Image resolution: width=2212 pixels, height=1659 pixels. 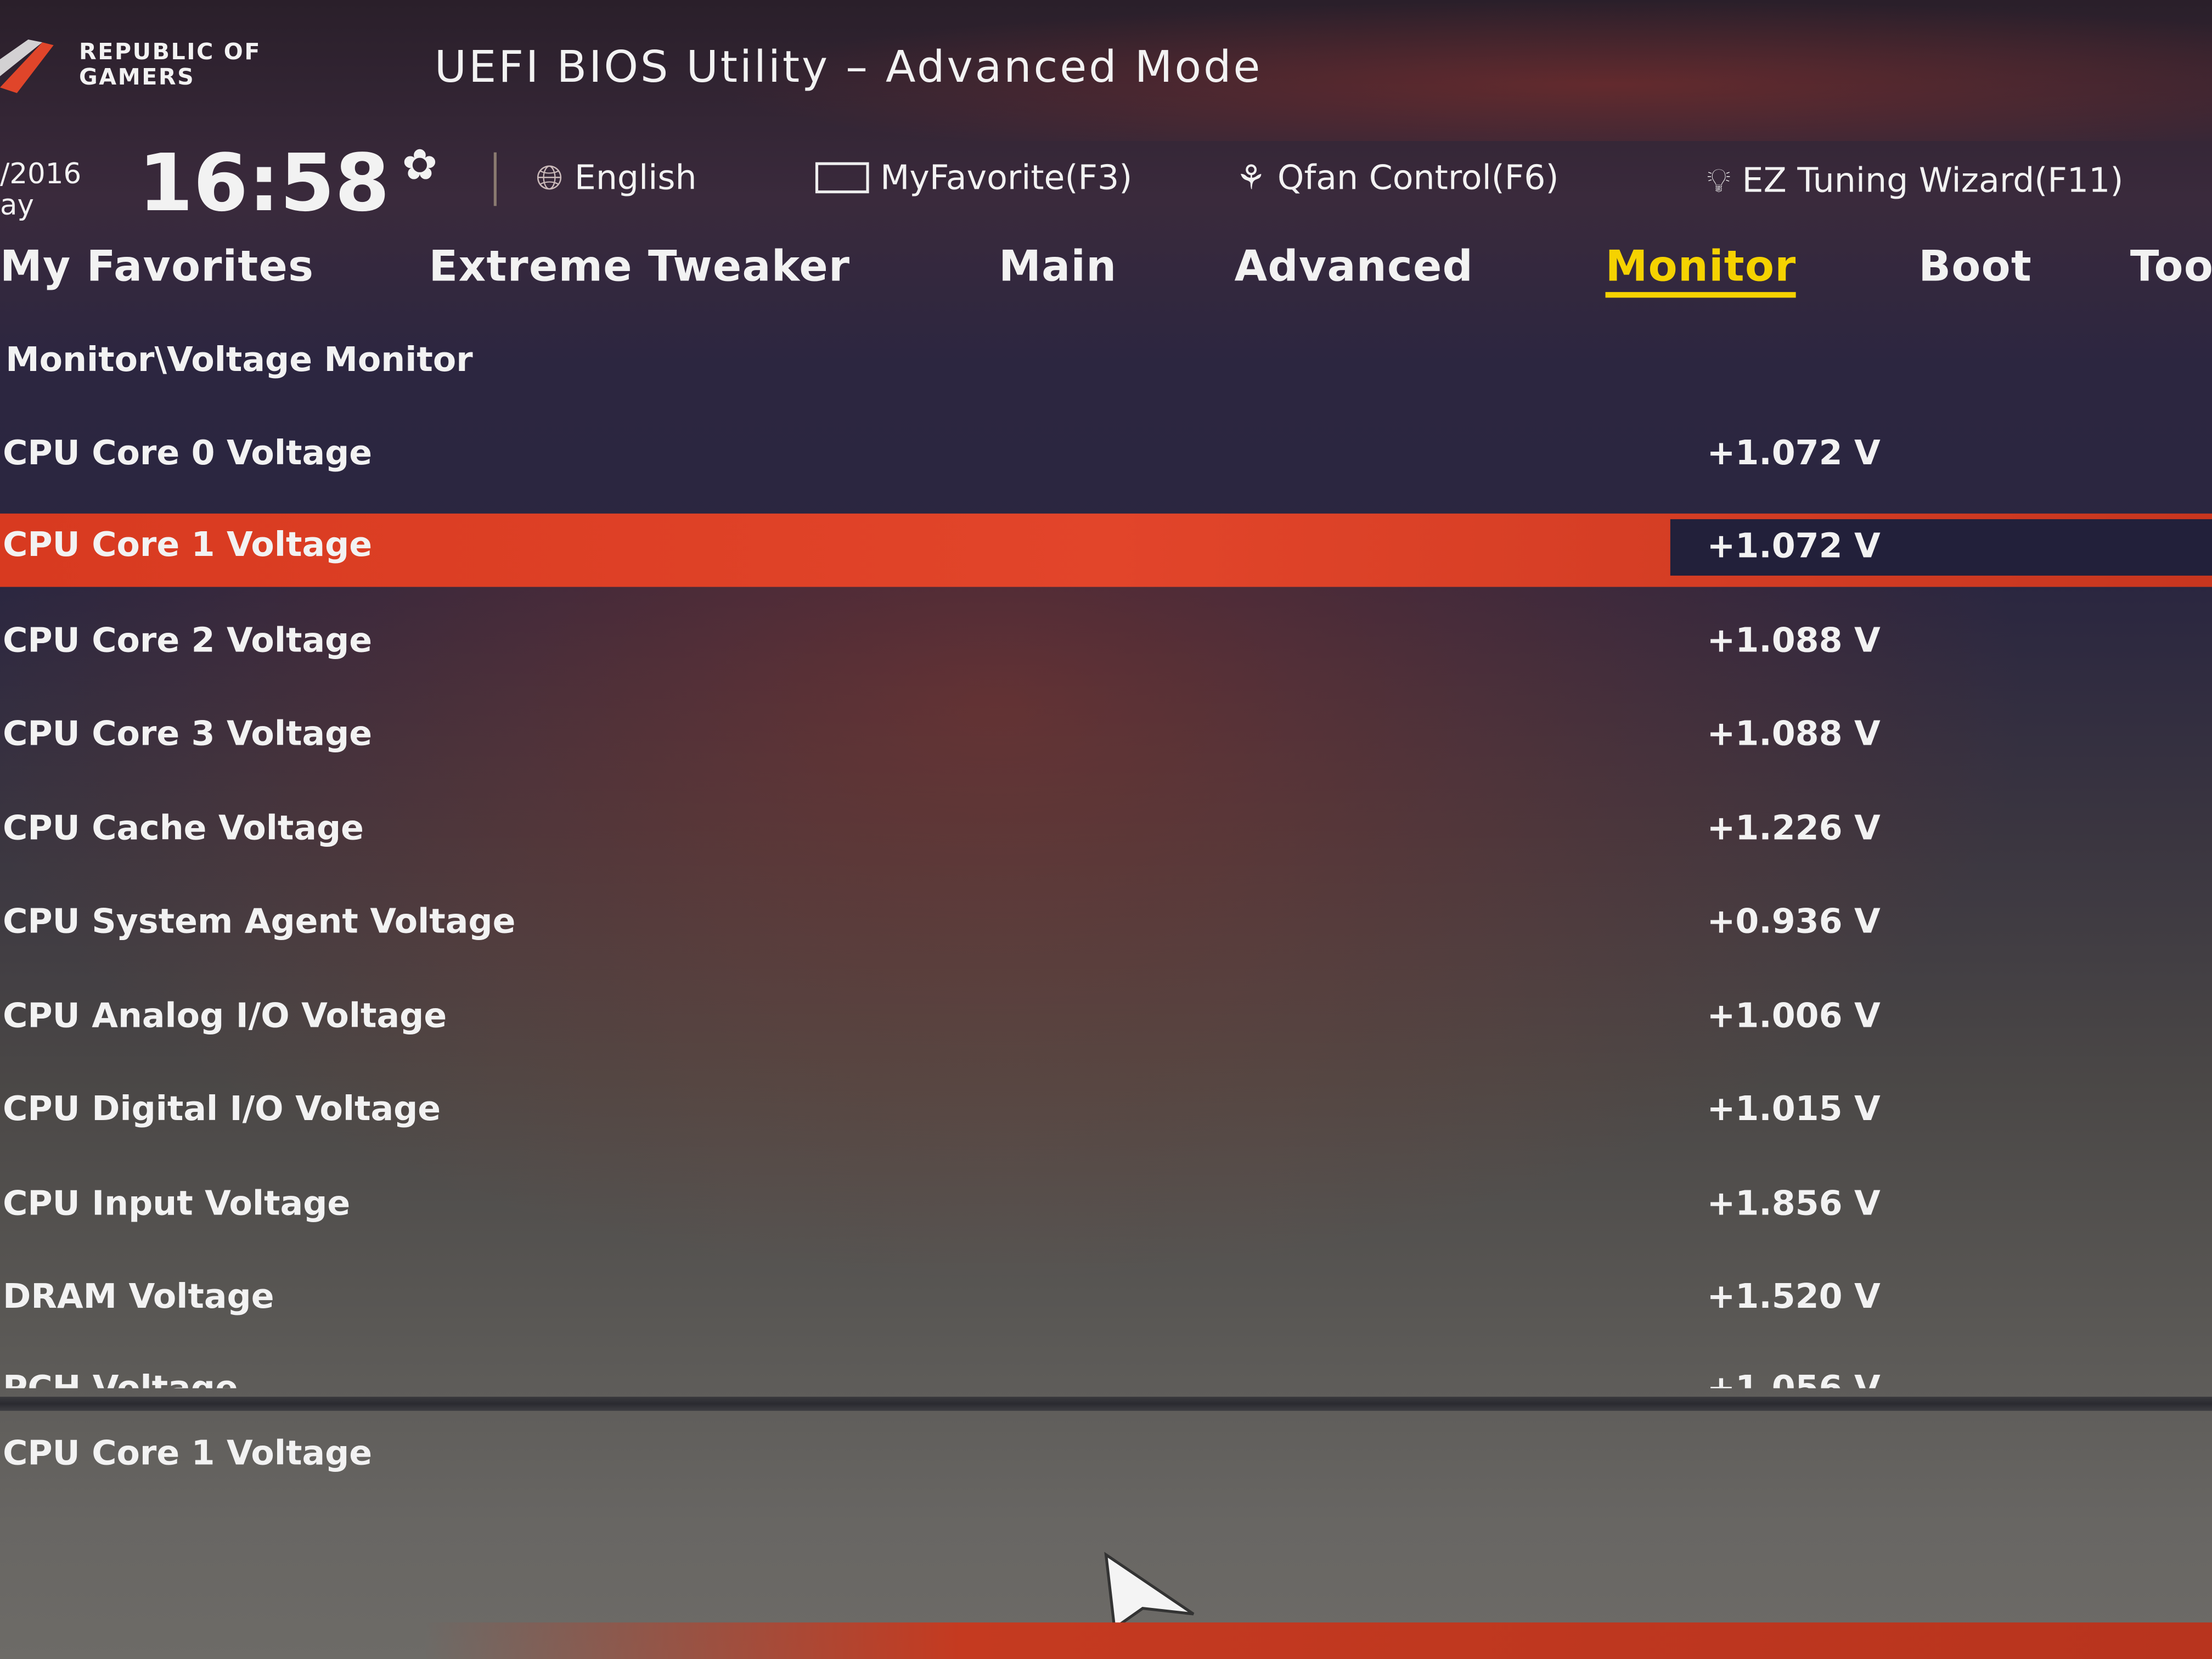 What do you see at coordinates (1106, 643) in the screenshot?
I see `voltage-row: CPU Core 2 Voltage +1.088 V` at bounding box center [1106, 643].